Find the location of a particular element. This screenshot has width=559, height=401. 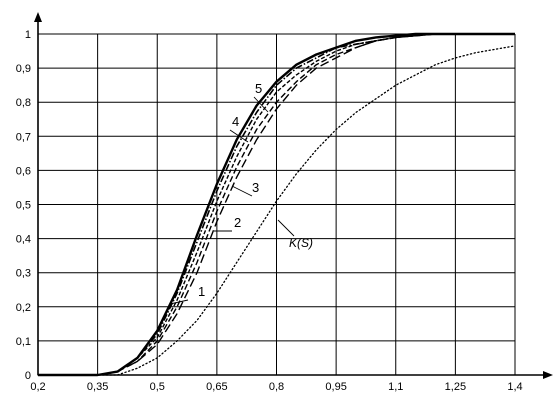

curve-labels: 1 2 3 4 5 K(S) is located at coordinates (241, 193).